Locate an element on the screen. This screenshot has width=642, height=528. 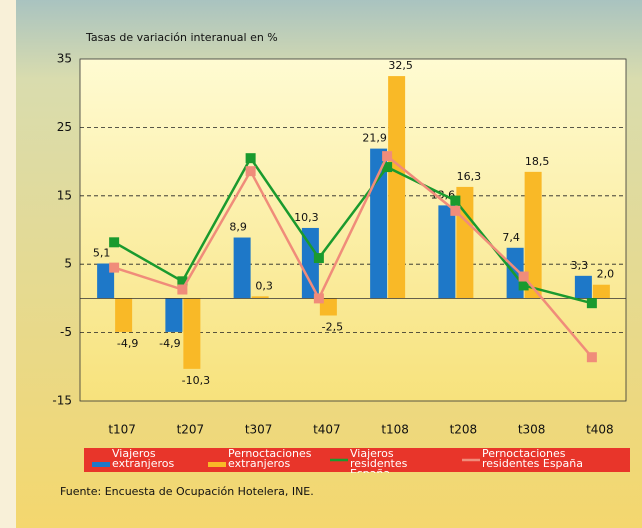
data-label: -10,3 is located at coordinates (196, 380).